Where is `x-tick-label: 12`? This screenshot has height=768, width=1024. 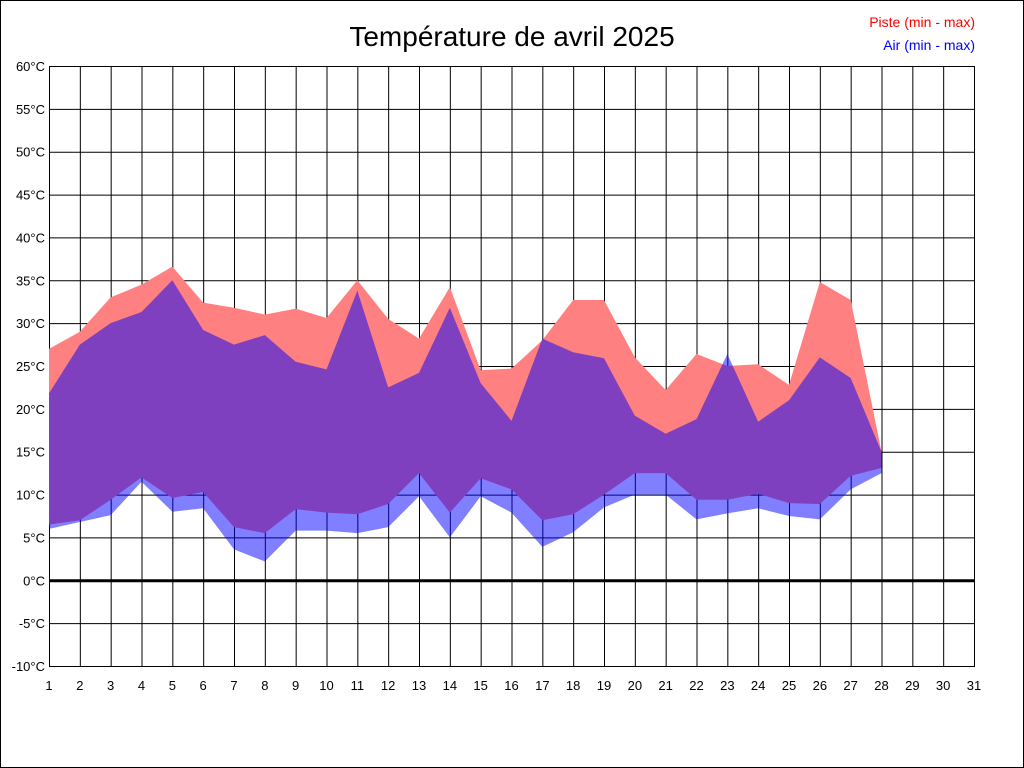 x-tick-label: 12 is located at coordinates (388, 685).